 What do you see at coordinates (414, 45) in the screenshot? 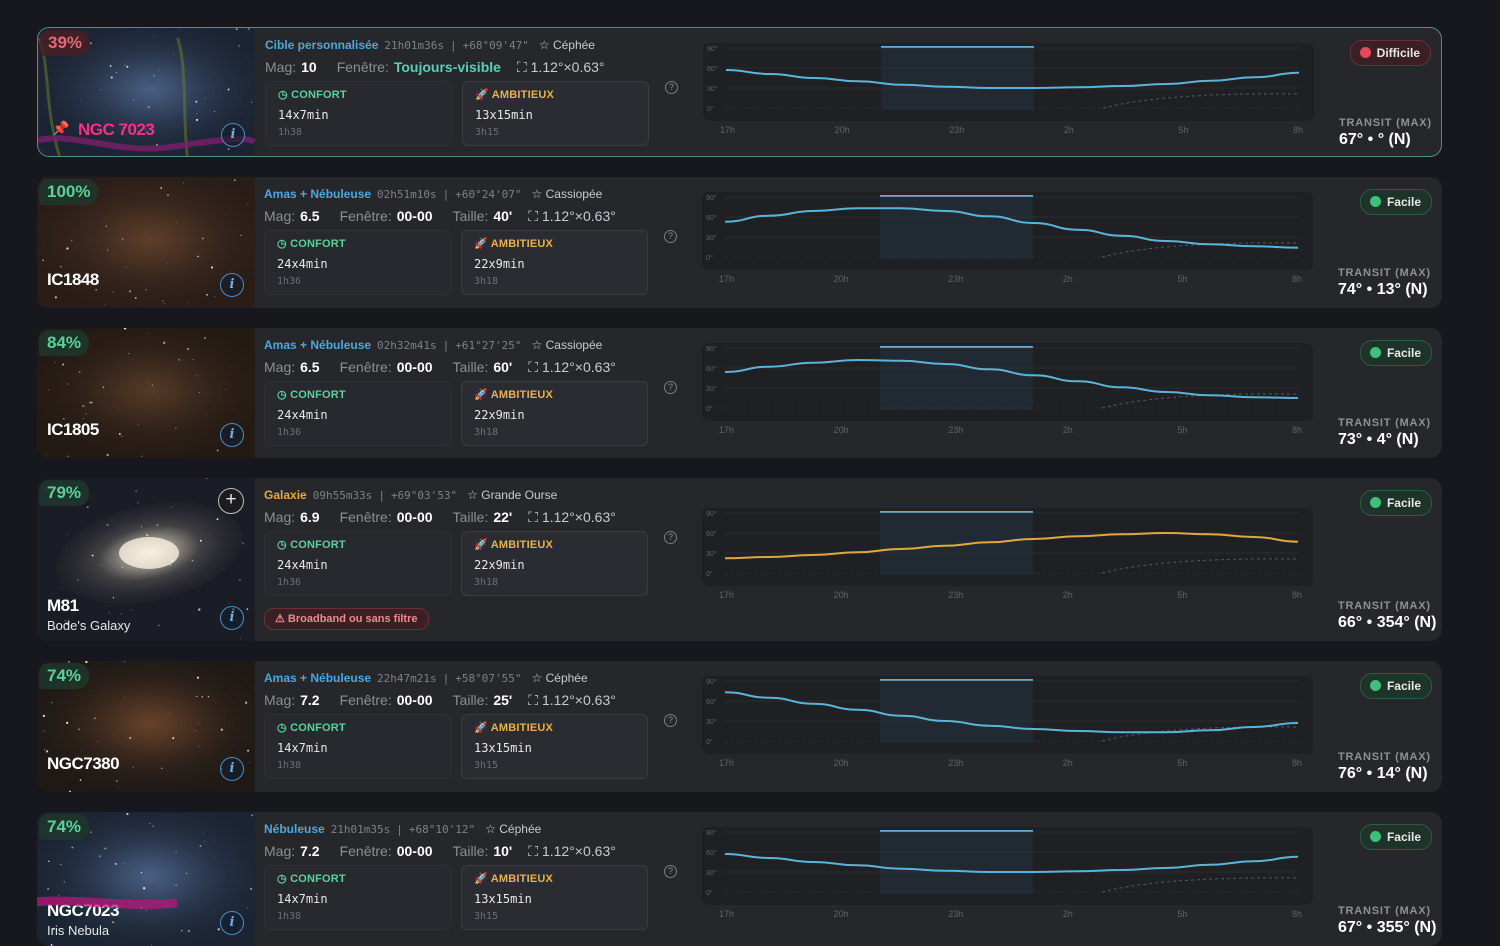
I see `right-ascension: 21h01m36s` at bounding box center [414, 45].